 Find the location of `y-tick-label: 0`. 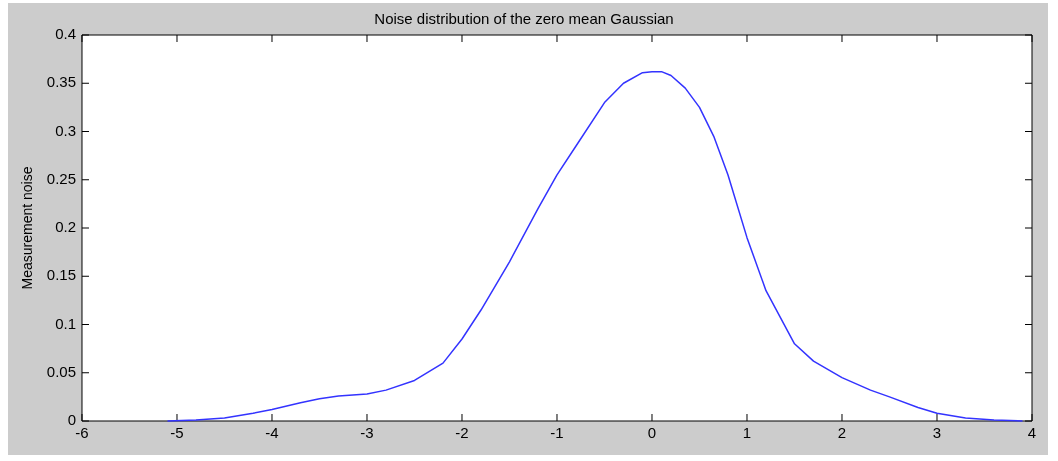

y-tick-label: 0 is located at coordinates (71, 420).